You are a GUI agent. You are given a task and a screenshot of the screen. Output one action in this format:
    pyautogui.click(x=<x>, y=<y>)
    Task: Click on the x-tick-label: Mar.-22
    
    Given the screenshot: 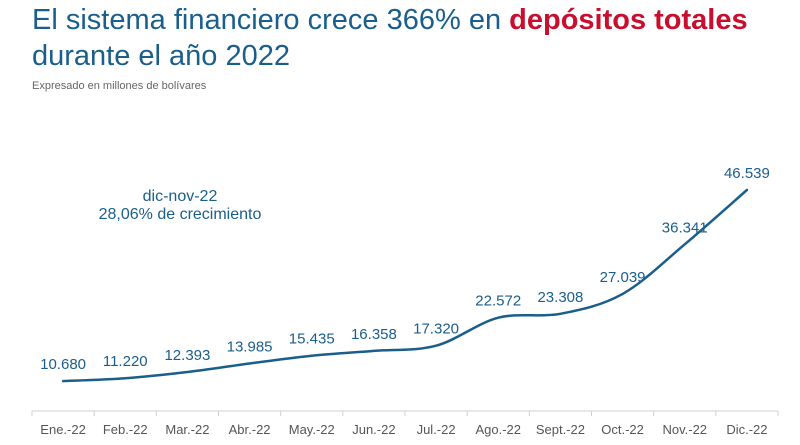 What is the action you would take?
    pyautogui.click(x=187, y=429)
    